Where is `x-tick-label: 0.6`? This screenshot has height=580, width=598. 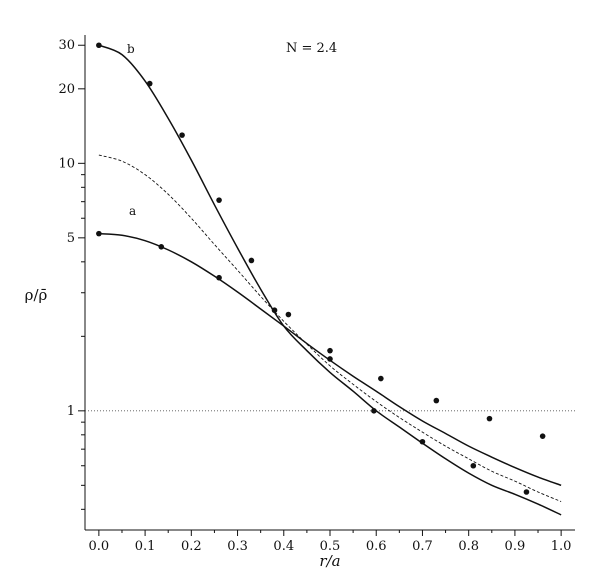
x-tick-label: 0.6 is located at coordinates (376, 546).